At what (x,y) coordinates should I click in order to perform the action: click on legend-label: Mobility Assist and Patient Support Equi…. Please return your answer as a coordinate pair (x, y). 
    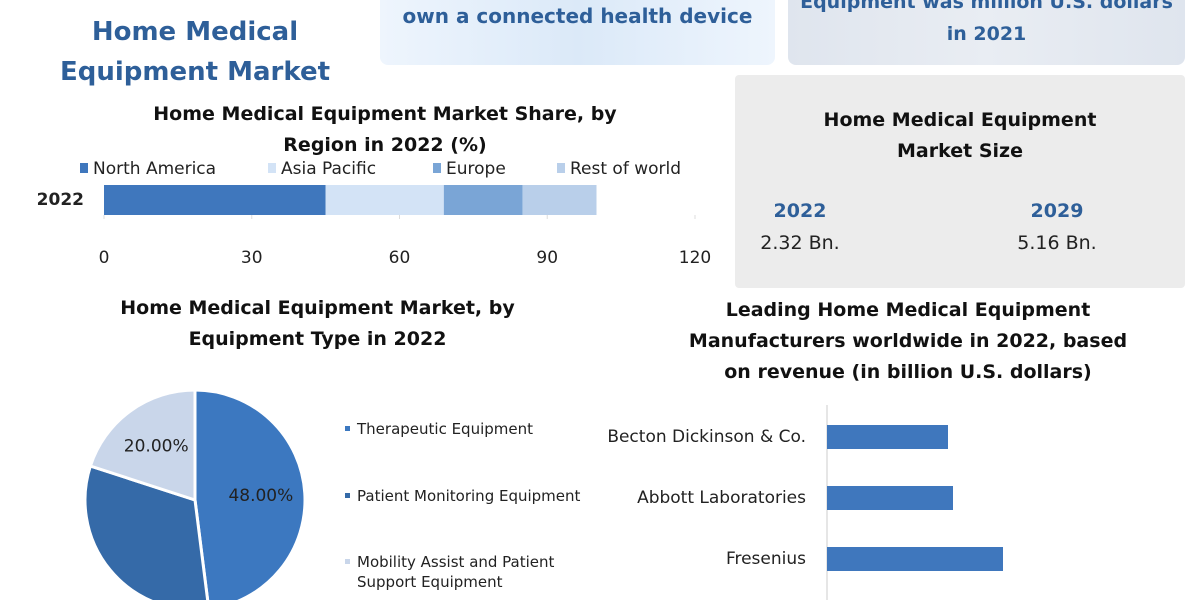
    Looking at the image, I should click on (456, 572).